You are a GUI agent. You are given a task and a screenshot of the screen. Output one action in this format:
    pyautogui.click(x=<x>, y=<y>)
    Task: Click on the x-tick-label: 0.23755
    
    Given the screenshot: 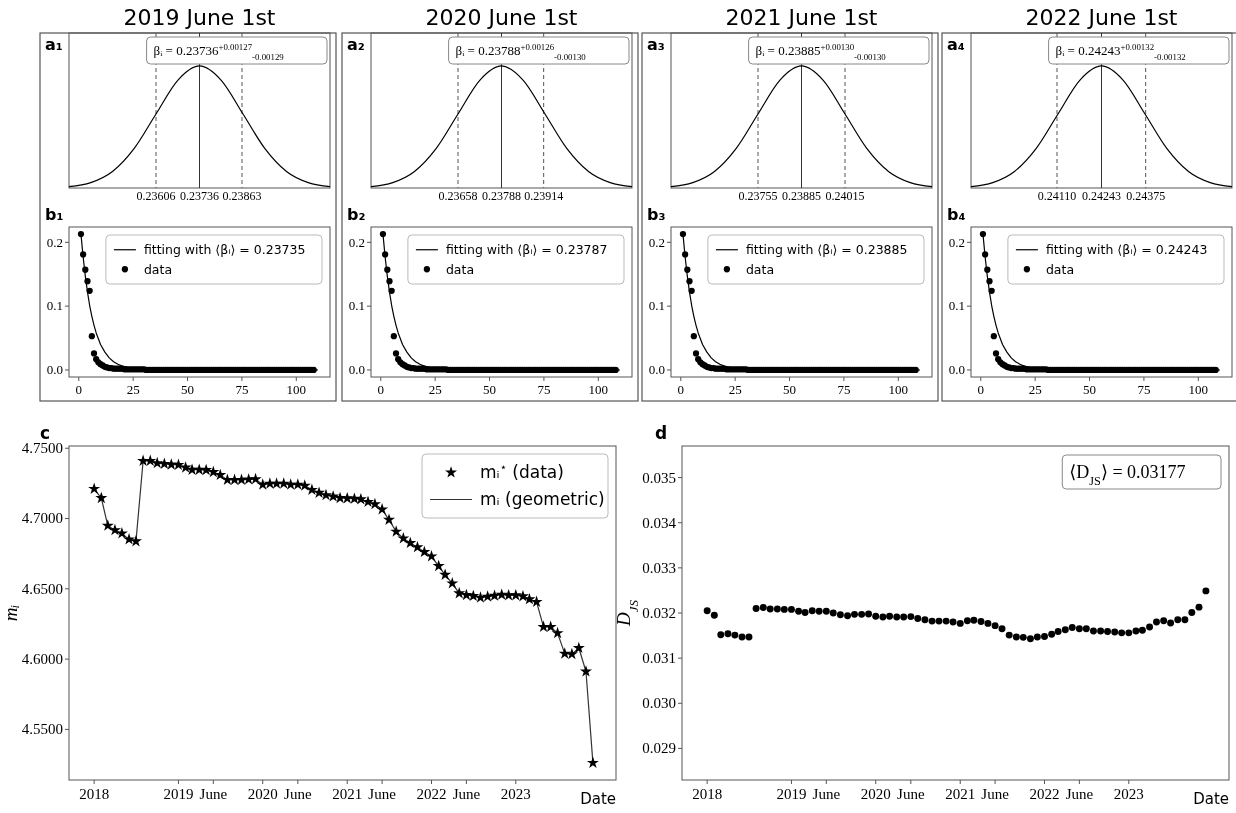 What is the action you would take?
    pyautogui.click(x=758, y=196)
    